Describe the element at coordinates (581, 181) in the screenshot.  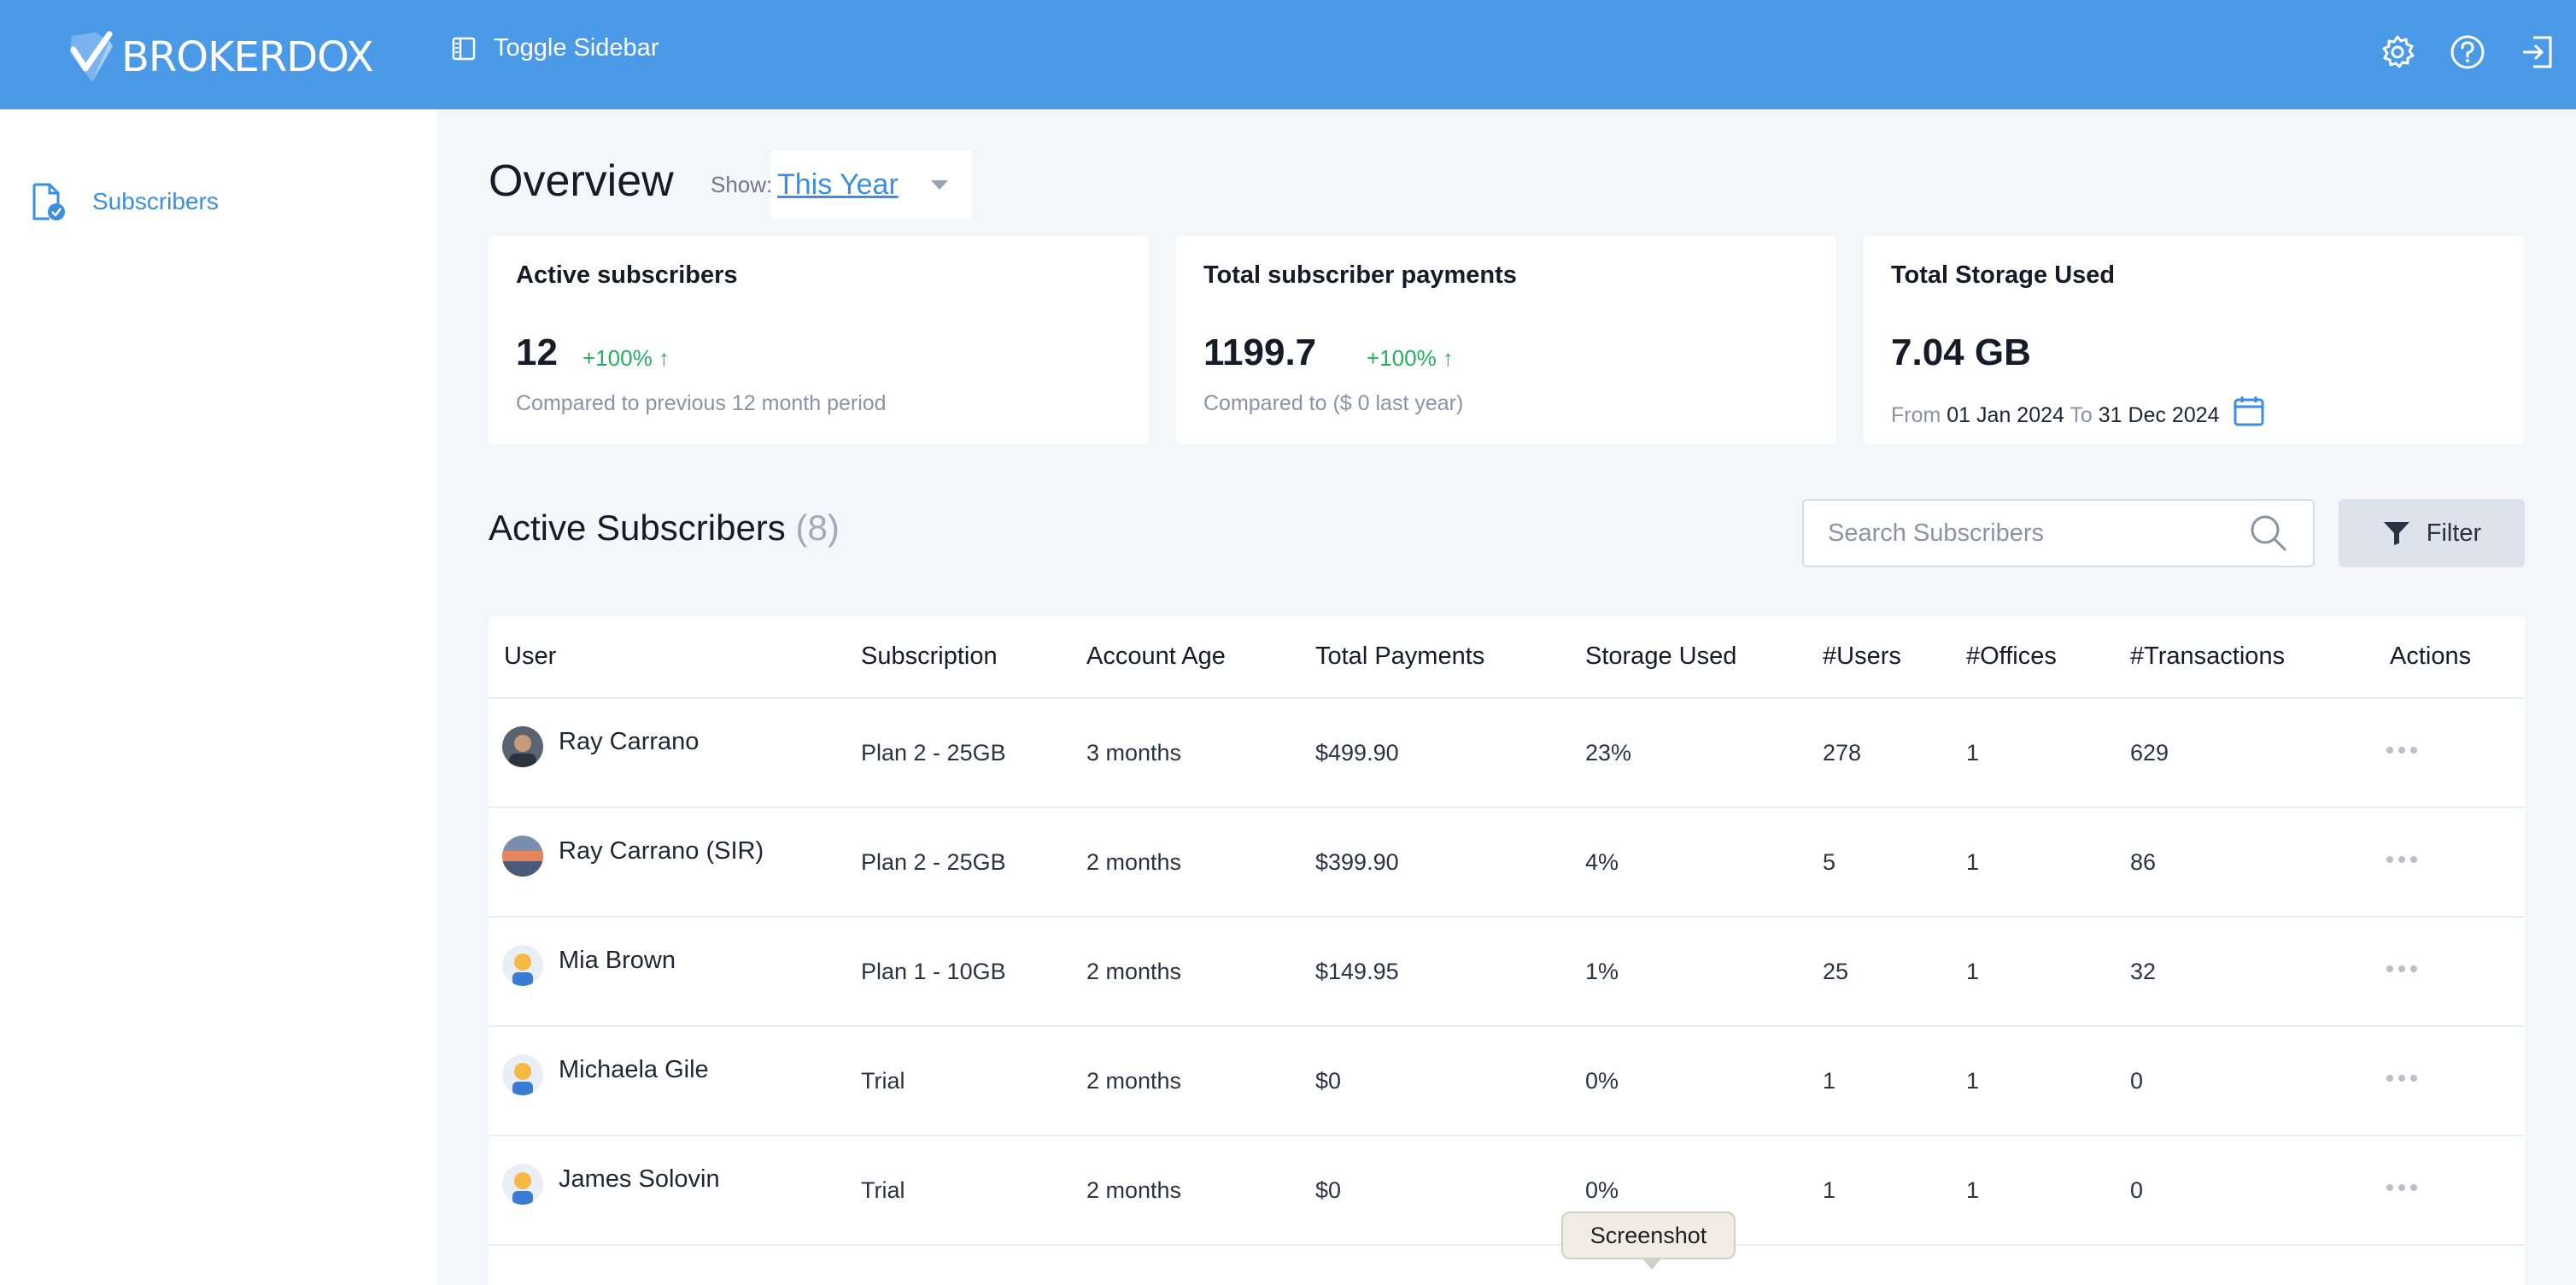
I see `page-title: Overview` at that location.